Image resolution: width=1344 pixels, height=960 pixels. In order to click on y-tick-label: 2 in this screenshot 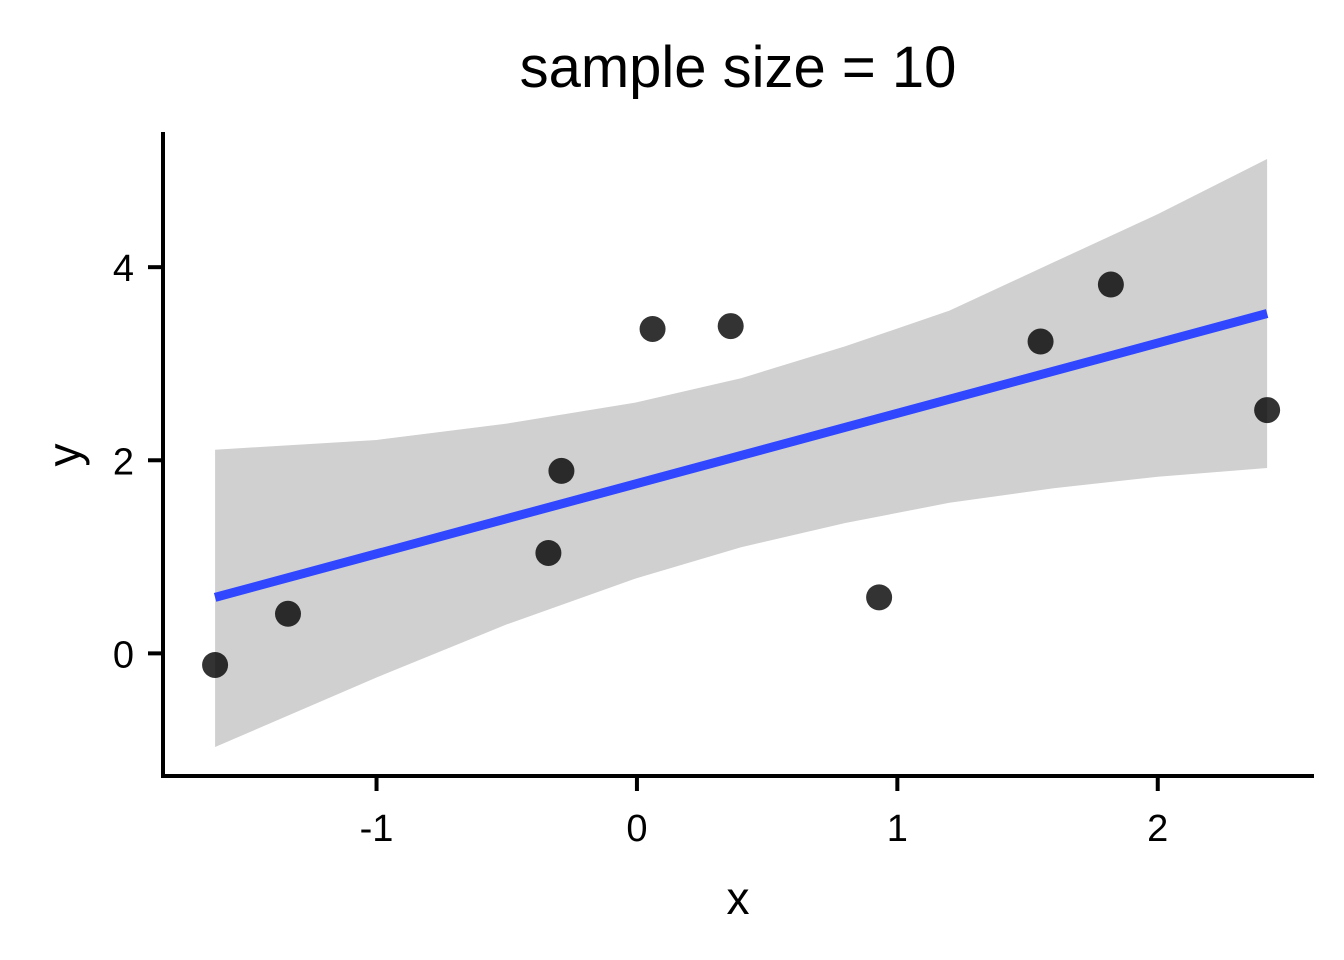, I will do `click(123, 462)`.